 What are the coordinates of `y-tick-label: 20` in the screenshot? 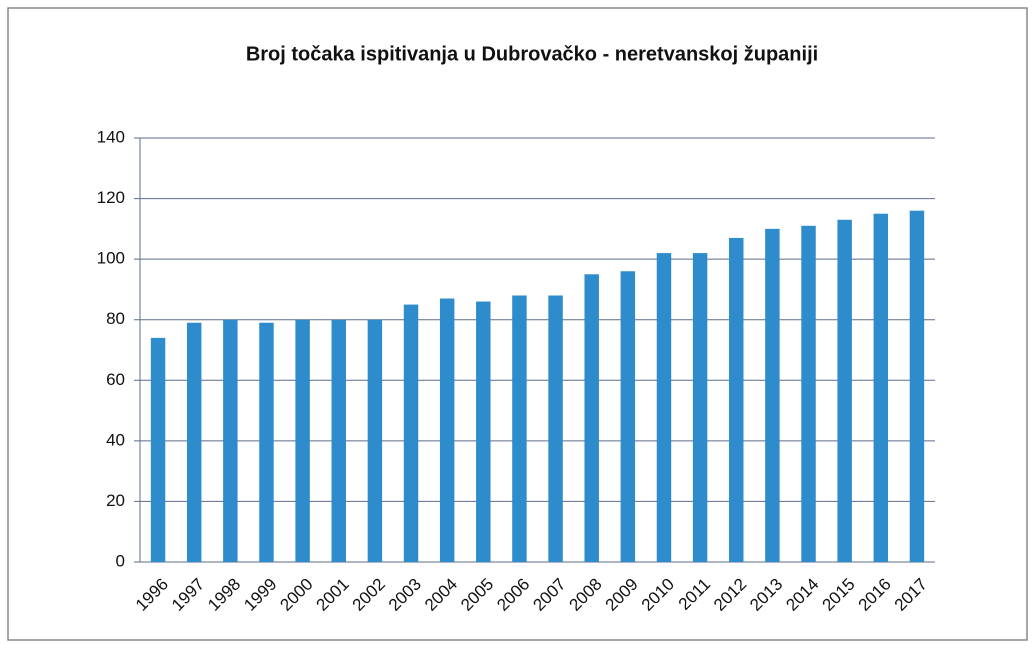 It's located at (115, 500).